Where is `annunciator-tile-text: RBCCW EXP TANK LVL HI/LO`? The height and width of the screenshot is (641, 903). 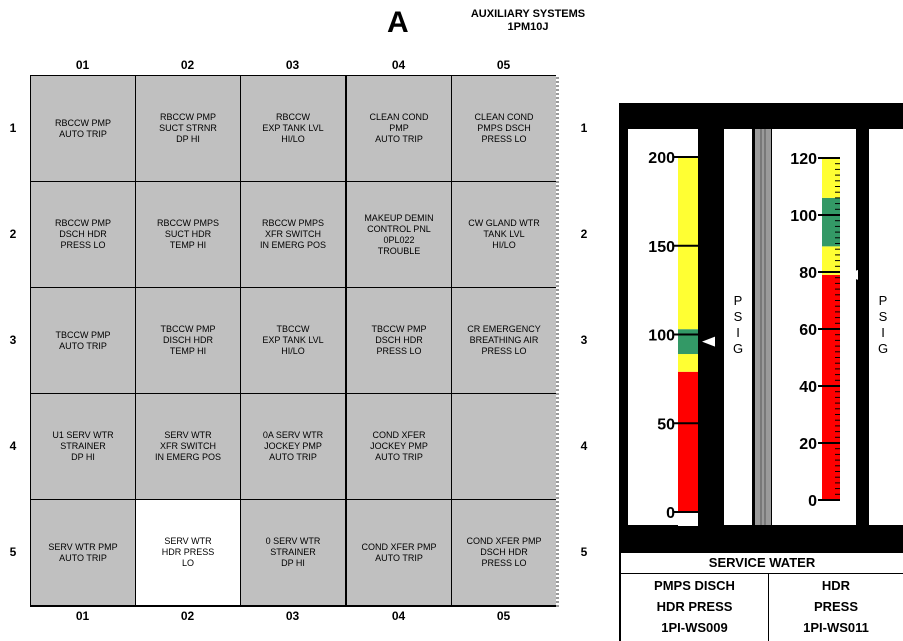 annunciator-tile-text: RBCCW EXP TANK LVL HI/LO is located at coordinates (293, 128).